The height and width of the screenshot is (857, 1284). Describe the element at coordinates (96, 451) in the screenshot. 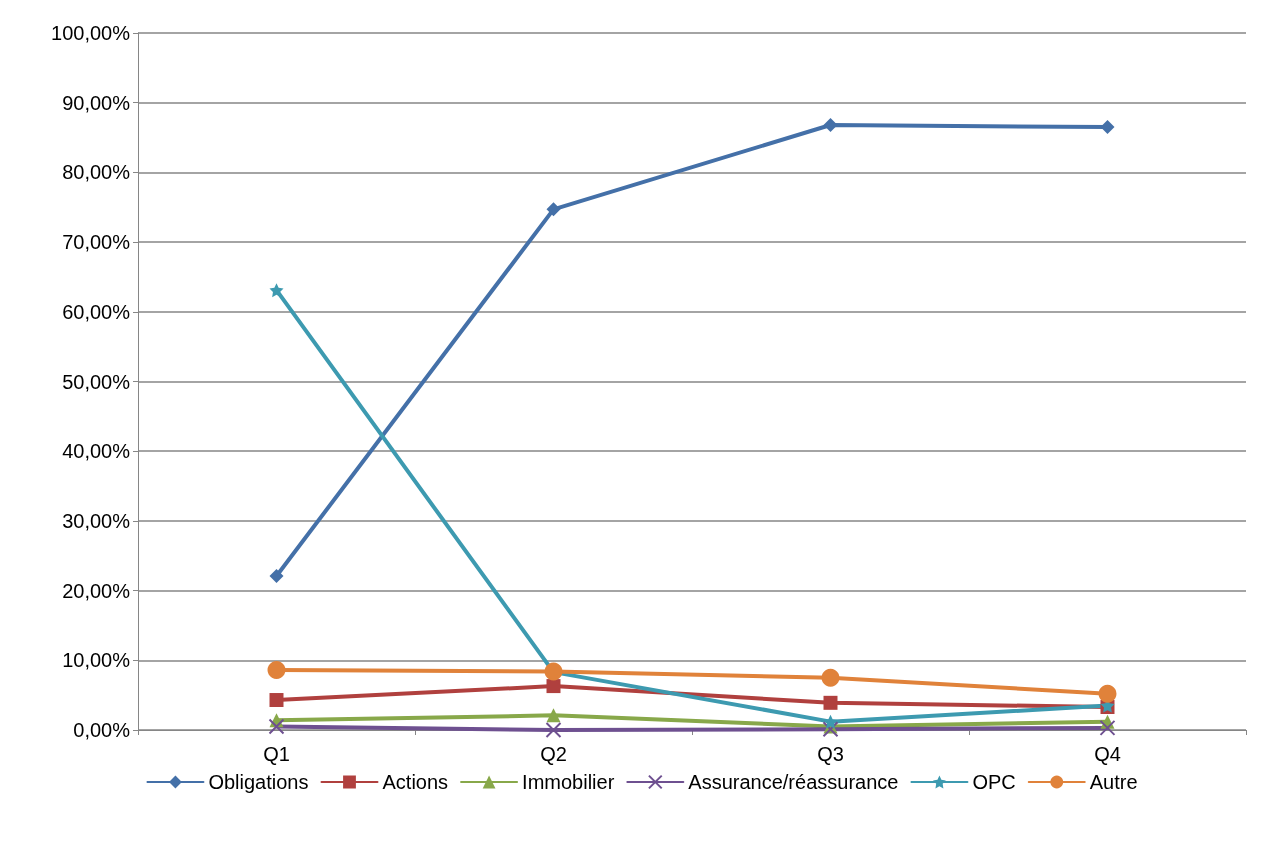

I see `y-tick-label: 40,00%` at that location.